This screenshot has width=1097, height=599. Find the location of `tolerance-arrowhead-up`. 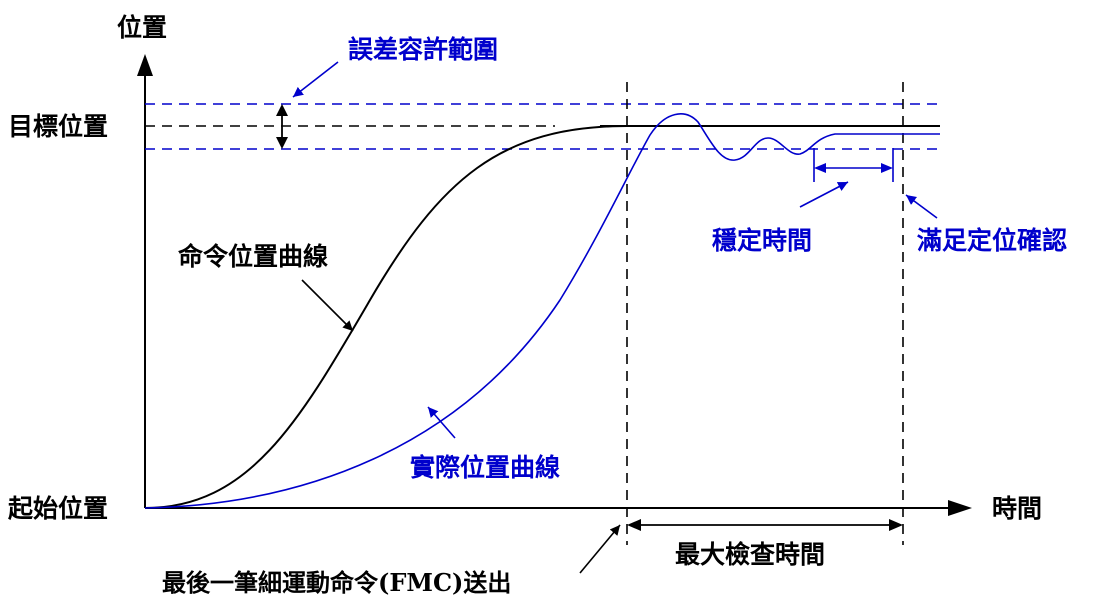

tolerance-arrowhead-up is located at coordinates (282, 110).